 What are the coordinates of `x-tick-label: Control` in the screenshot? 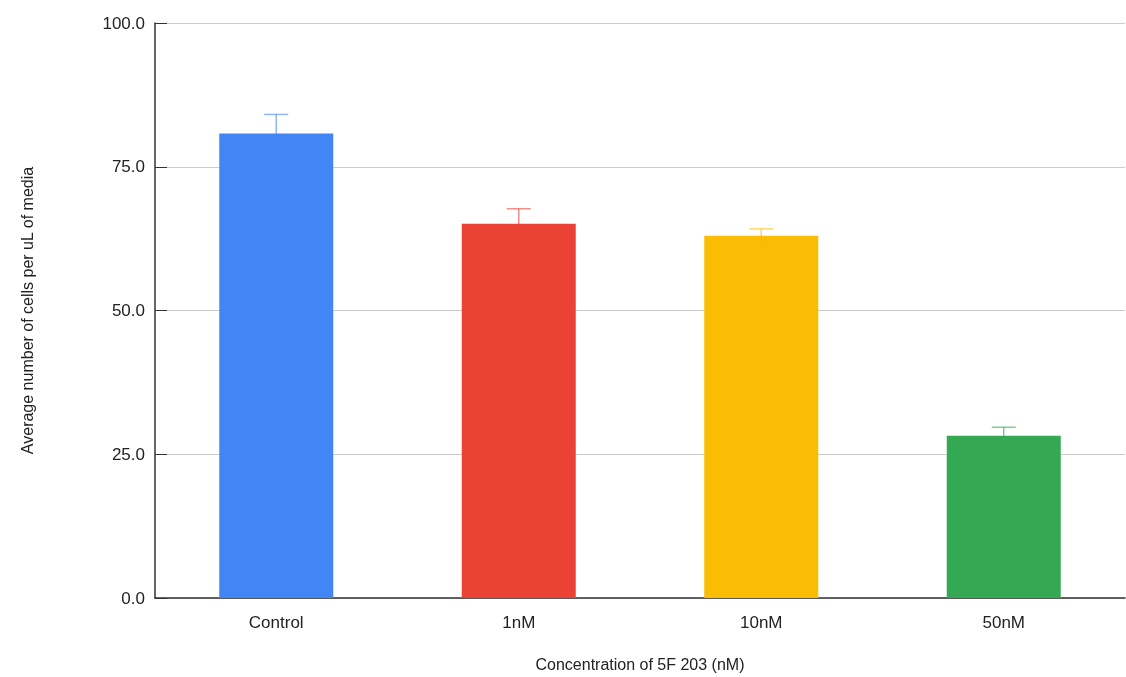 It's located at (276, 622).